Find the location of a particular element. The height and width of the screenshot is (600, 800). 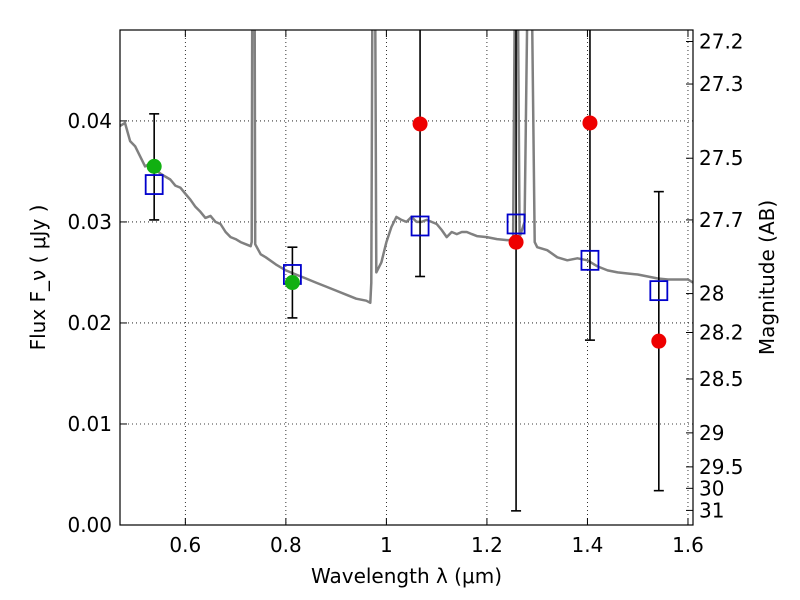

mag-tick-label: 31 is located at coordinates (711, 510).